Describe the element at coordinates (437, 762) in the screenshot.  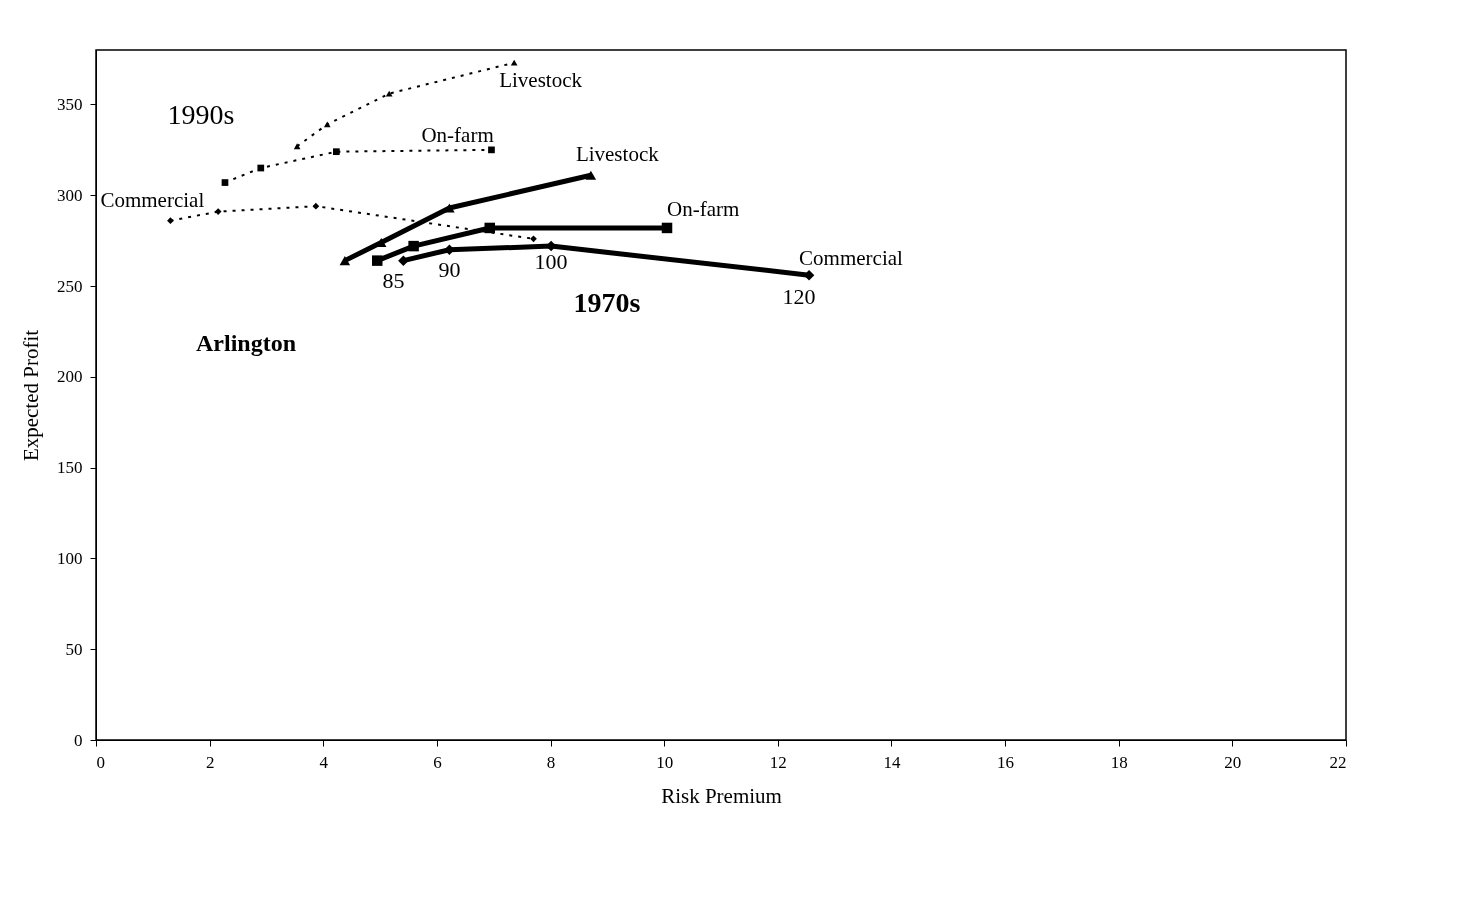
I see `x-tick-label: 6` at that location.